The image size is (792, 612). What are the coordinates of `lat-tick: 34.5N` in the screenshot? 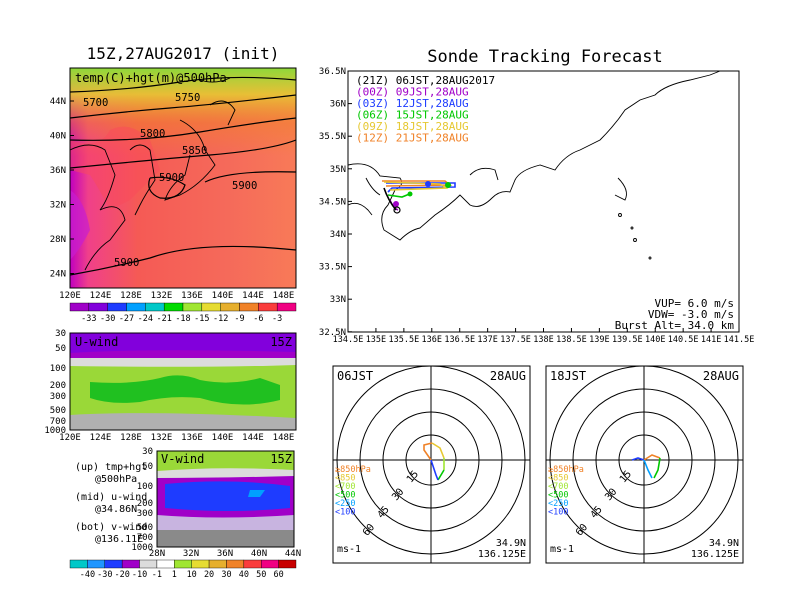 It's located at (332, 202).